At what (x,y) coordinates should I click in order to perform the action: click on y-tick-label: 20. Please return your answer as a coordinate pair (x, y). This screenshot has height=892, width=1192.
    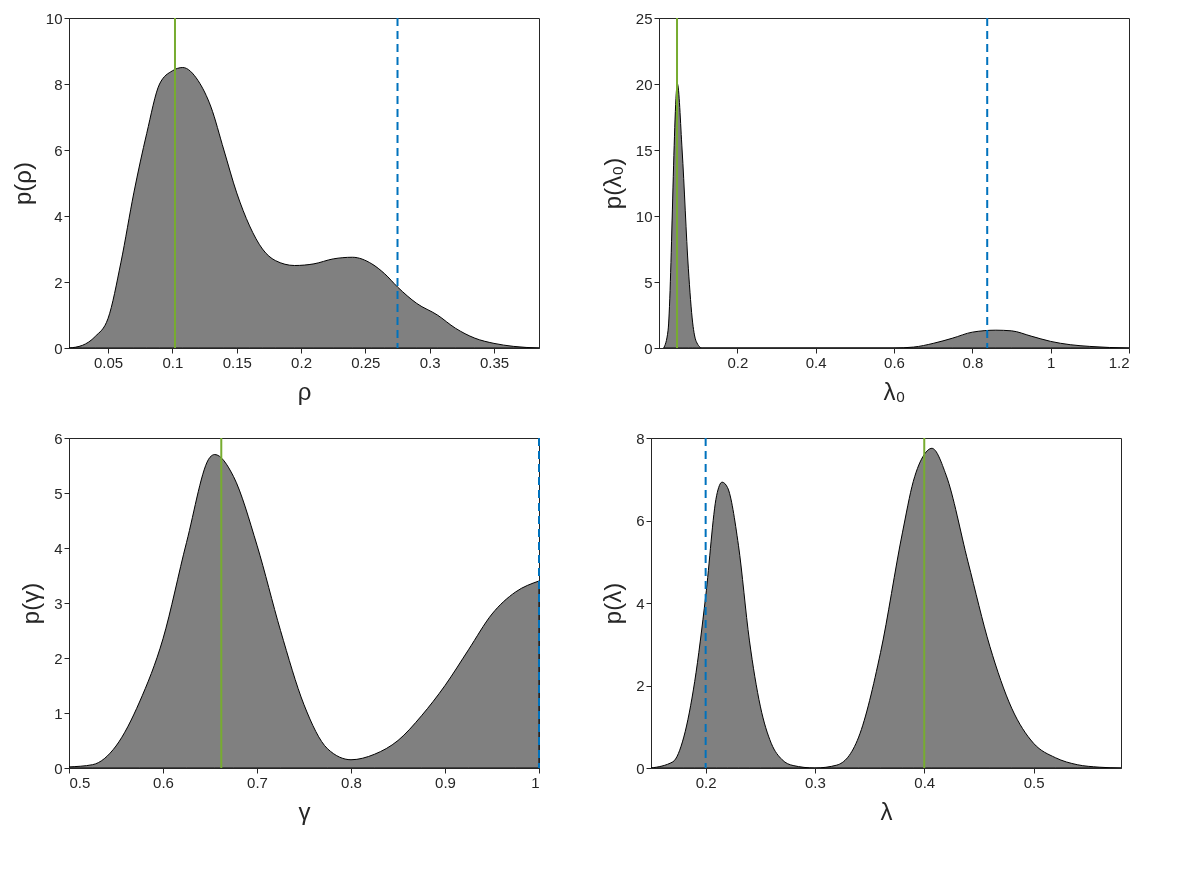
    Looking at the image, I should click on (644, 84).